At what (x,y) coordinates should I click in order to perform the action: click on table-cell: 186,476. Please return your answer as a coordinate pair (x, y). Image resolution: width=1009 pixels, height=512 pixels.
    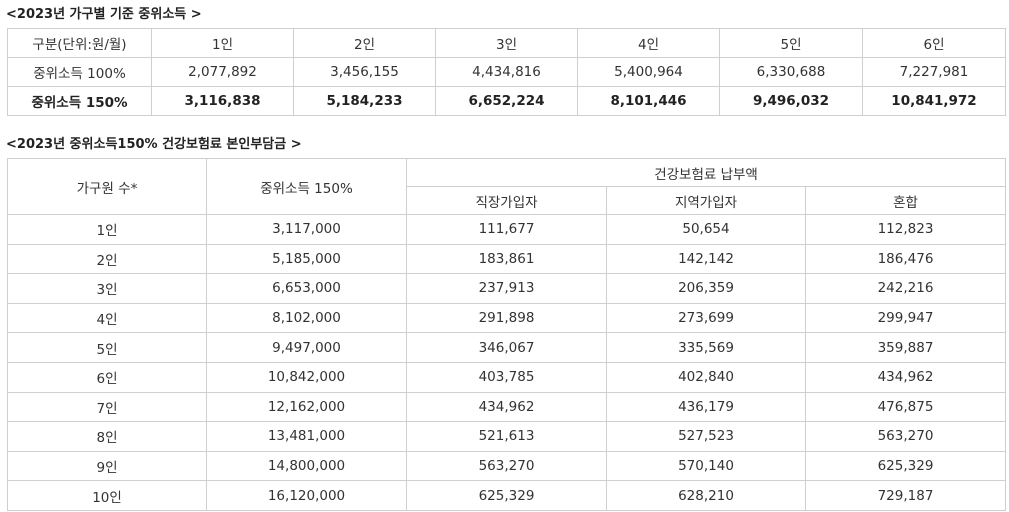
    Looking at the image, I should click on (905, 259).